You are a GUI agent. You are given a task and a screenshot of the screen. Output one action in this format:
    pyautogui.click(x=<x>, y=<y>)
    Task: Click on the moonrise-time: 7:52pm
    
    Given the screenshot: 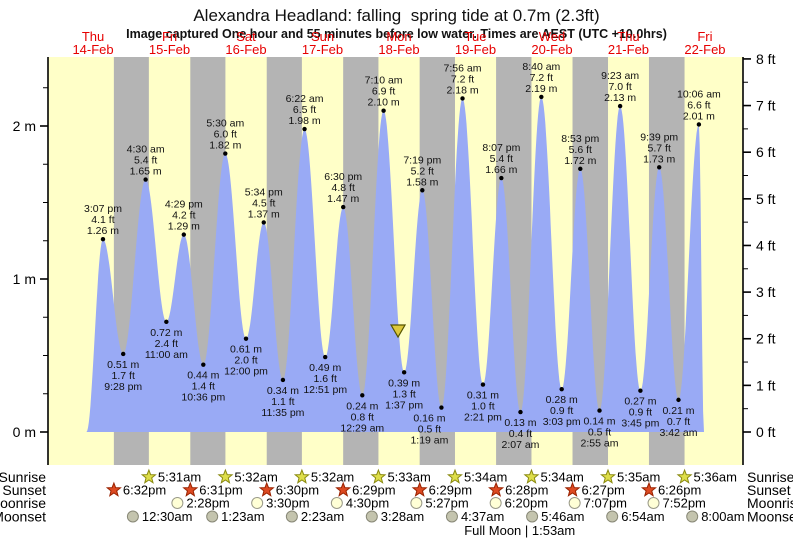 What is the action you would take?
    pyautogui.click(x=684, y=503)
    